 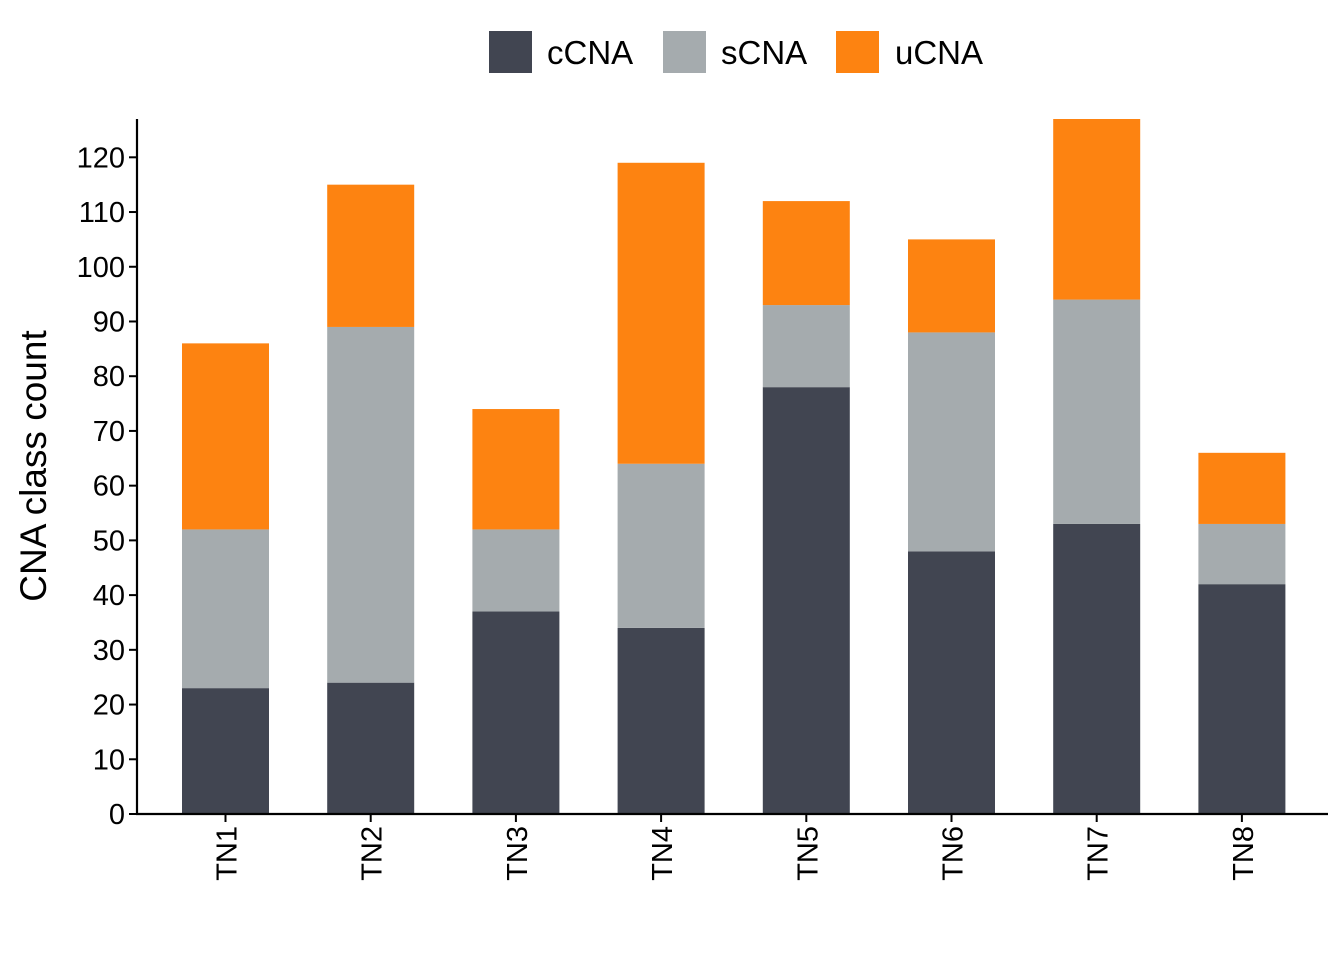 What do you see at coordinates (516, 570) in the screenshot?
I see `bar-tn3-scna` at bounding box center [516, 570].